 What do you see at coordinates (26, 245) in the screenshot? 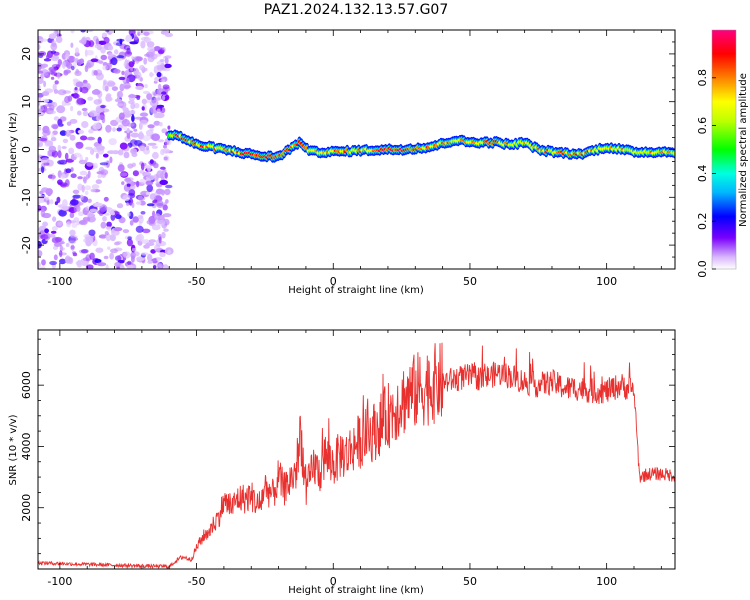
I see `y-tick-label: -20` at bounding box center [26, 245].